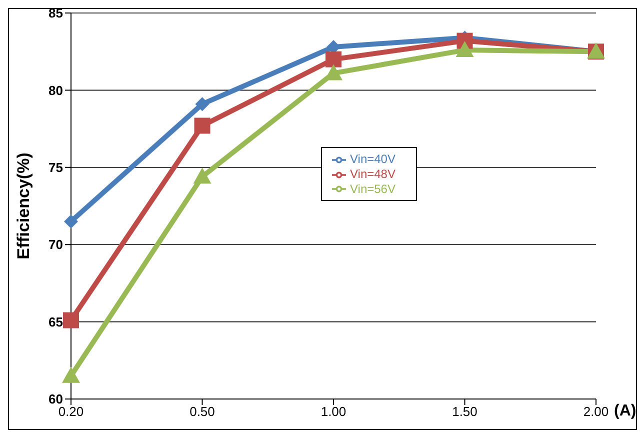 This screenshot has height=436, width=643. I want to click on y-tick-label: 60, so click(55, 399).